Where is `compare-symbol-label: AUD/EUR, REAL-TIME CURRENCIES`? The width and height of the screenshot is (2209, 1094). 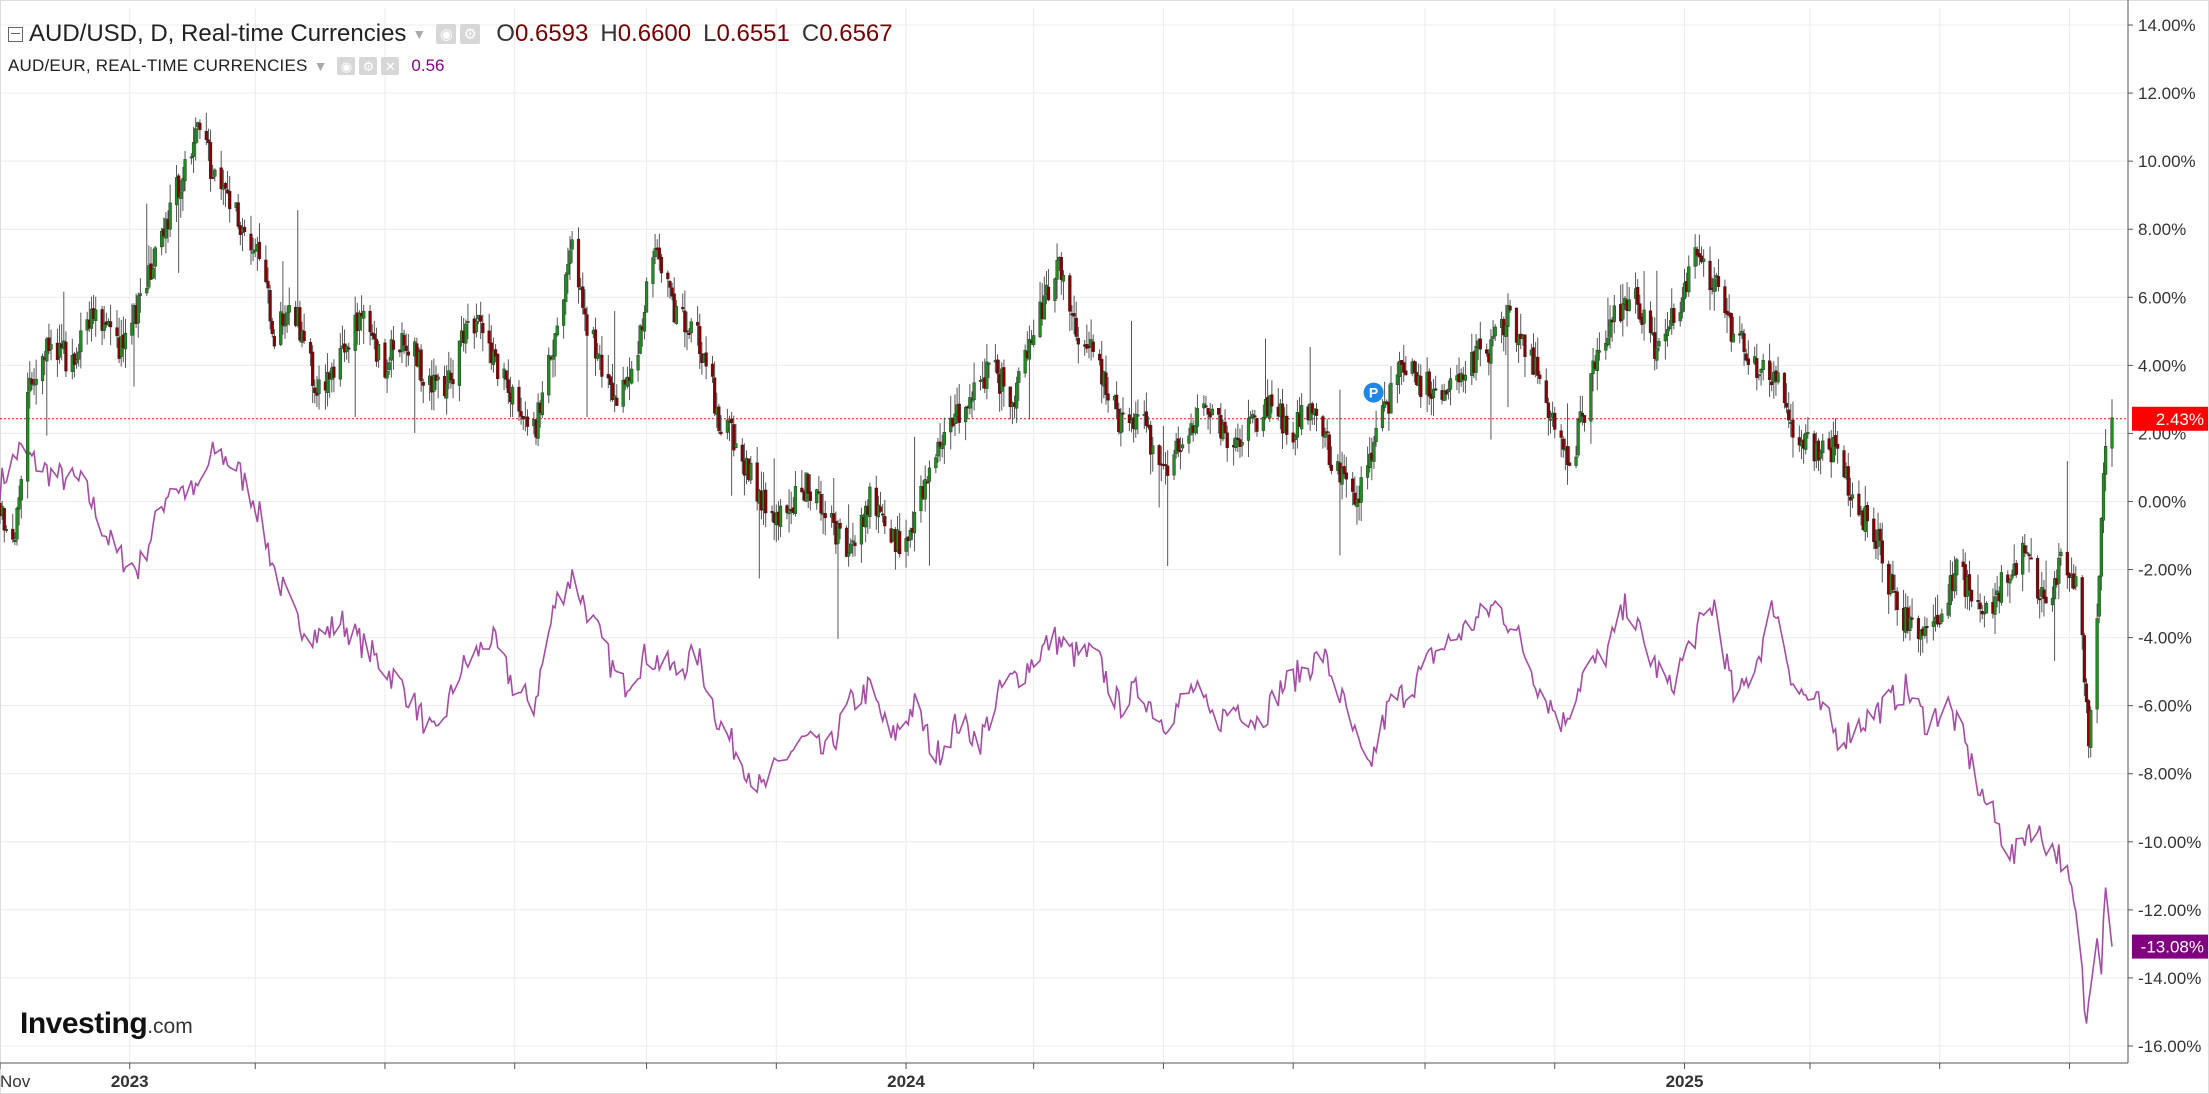
compare-symbol-label: AUD/EUR, REAL-TIME CURRENCIES is located at coordinates (158, 65).